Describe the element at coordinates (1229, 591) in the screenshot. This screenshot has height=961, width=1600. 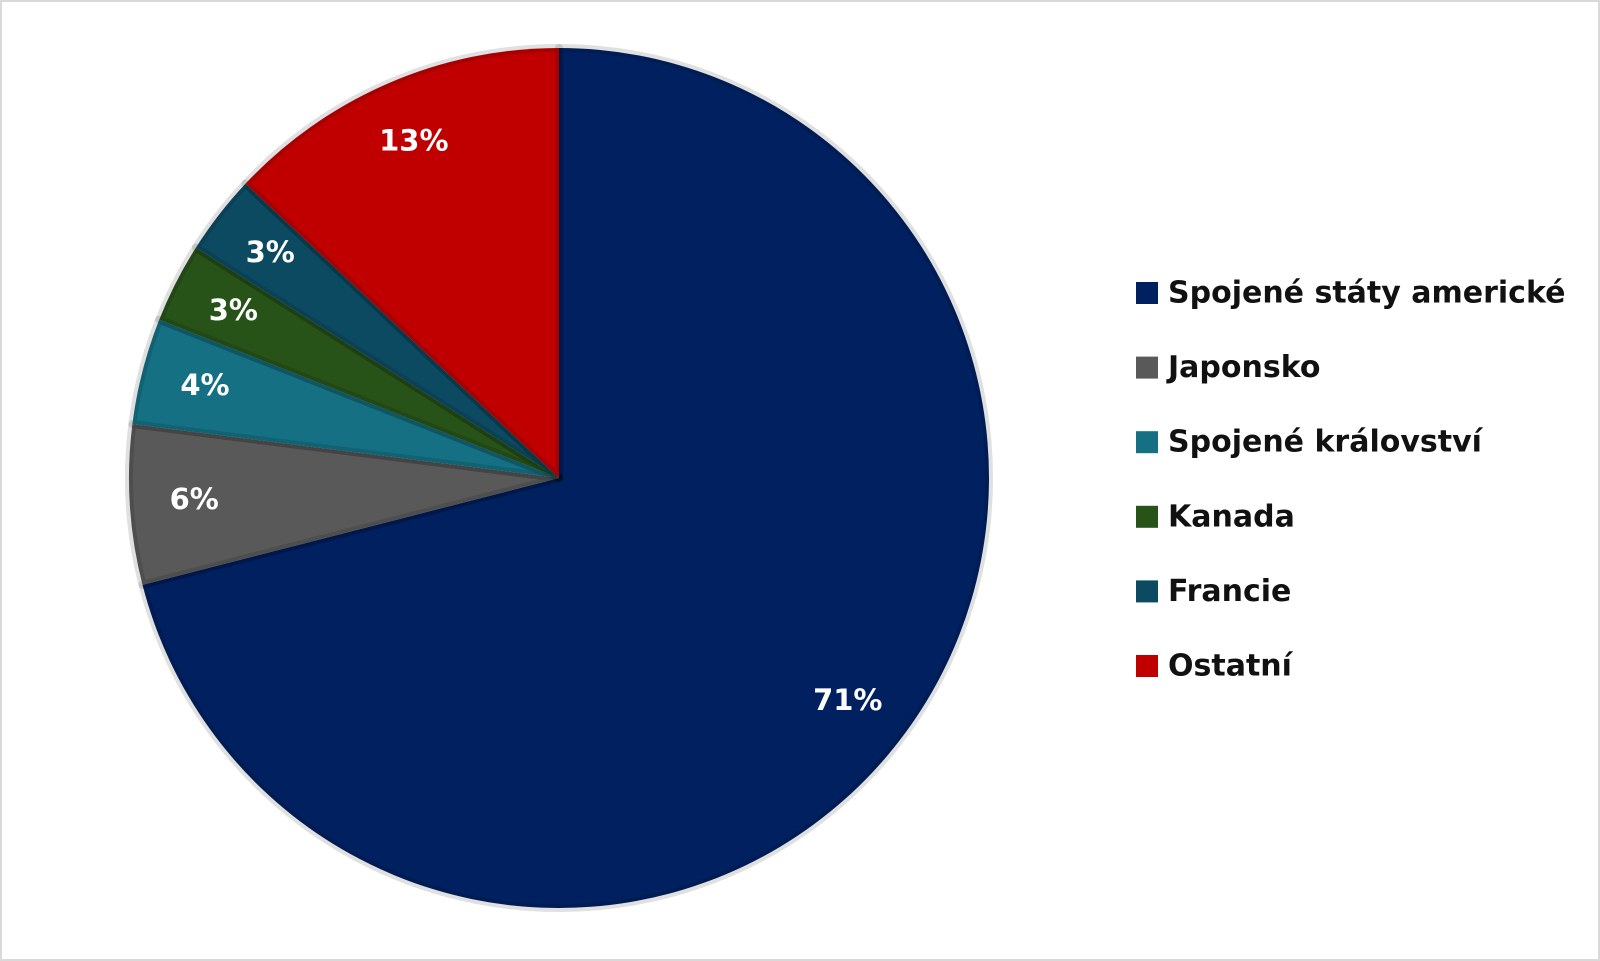
I see `legend-label: Francie` at that location.